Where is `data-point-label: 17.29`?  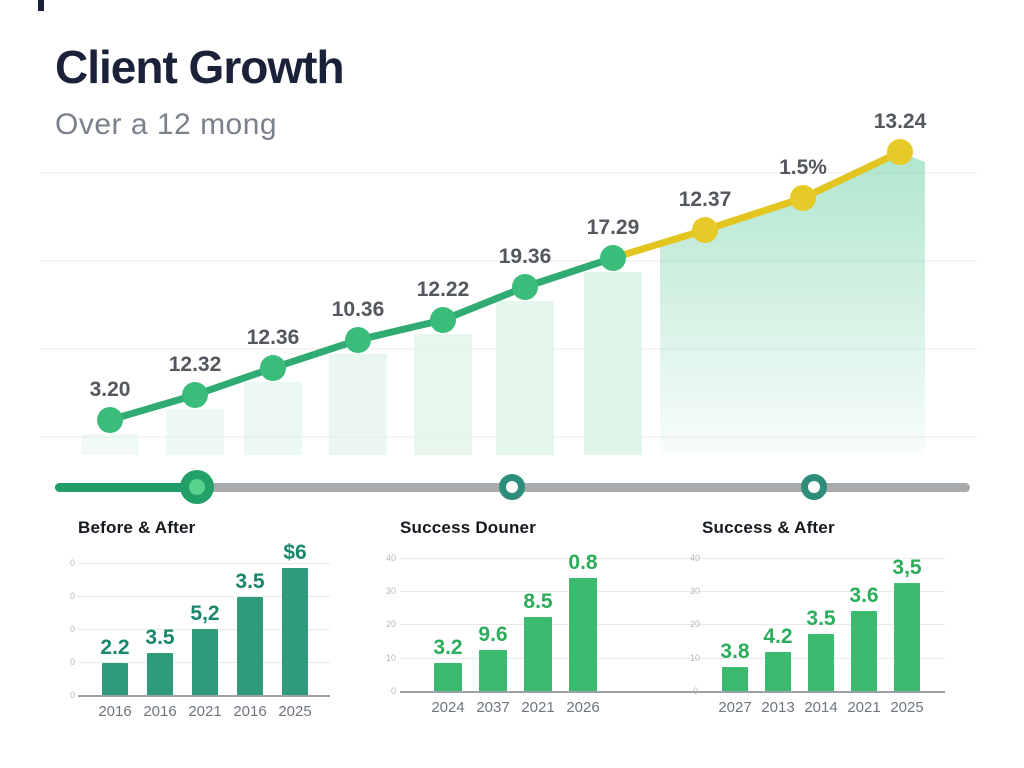 data-point-label: 17.29 is located at coordinates (613, 227).